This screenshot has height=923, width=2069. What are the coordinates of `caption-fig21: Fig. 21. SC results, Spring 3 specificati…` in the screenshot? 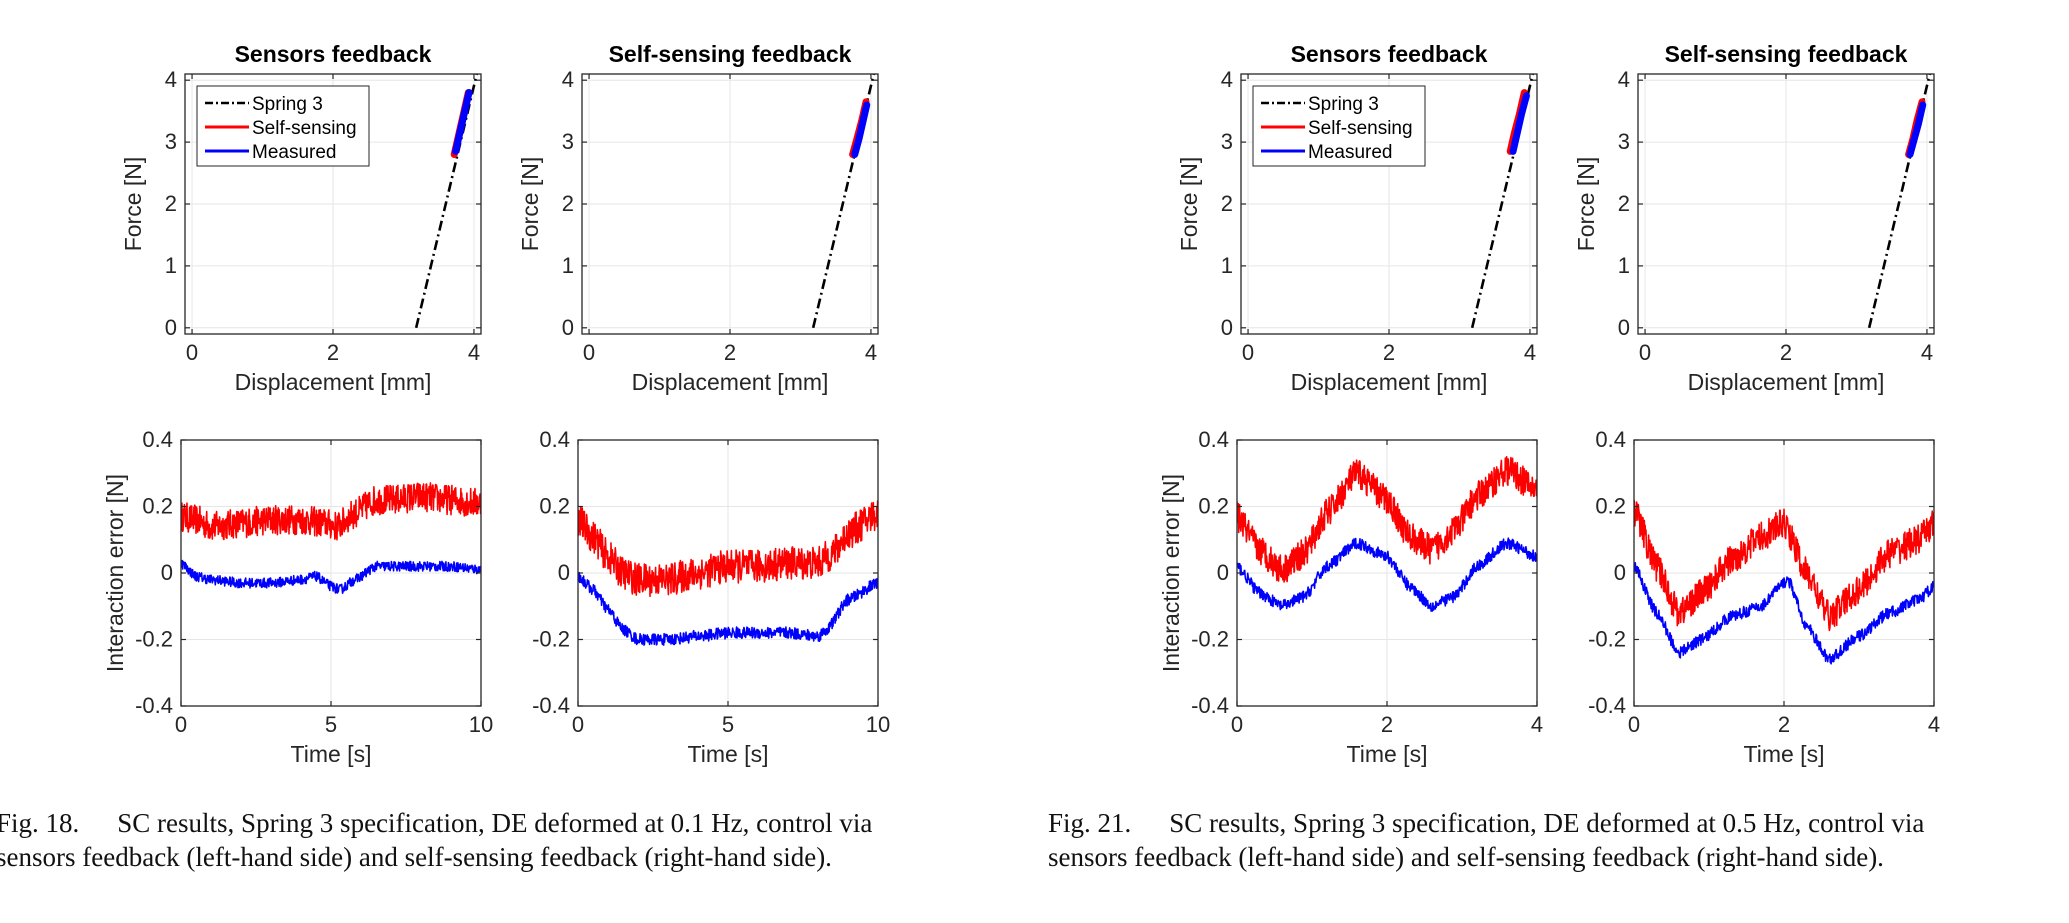 It's located at (1486, 840).